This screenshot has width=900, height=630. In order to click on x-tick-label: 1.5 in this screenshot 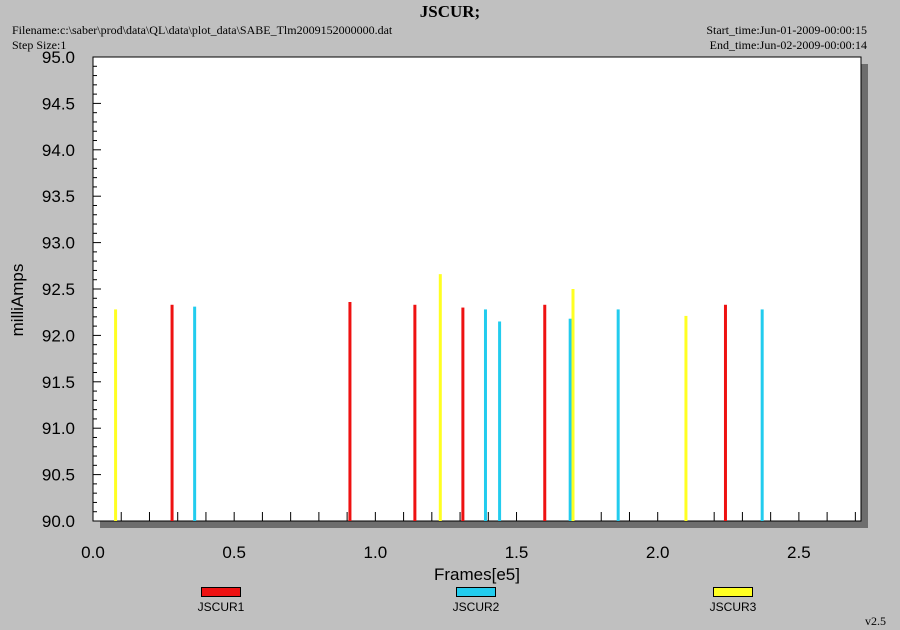, I will do `click(517, 552)`.